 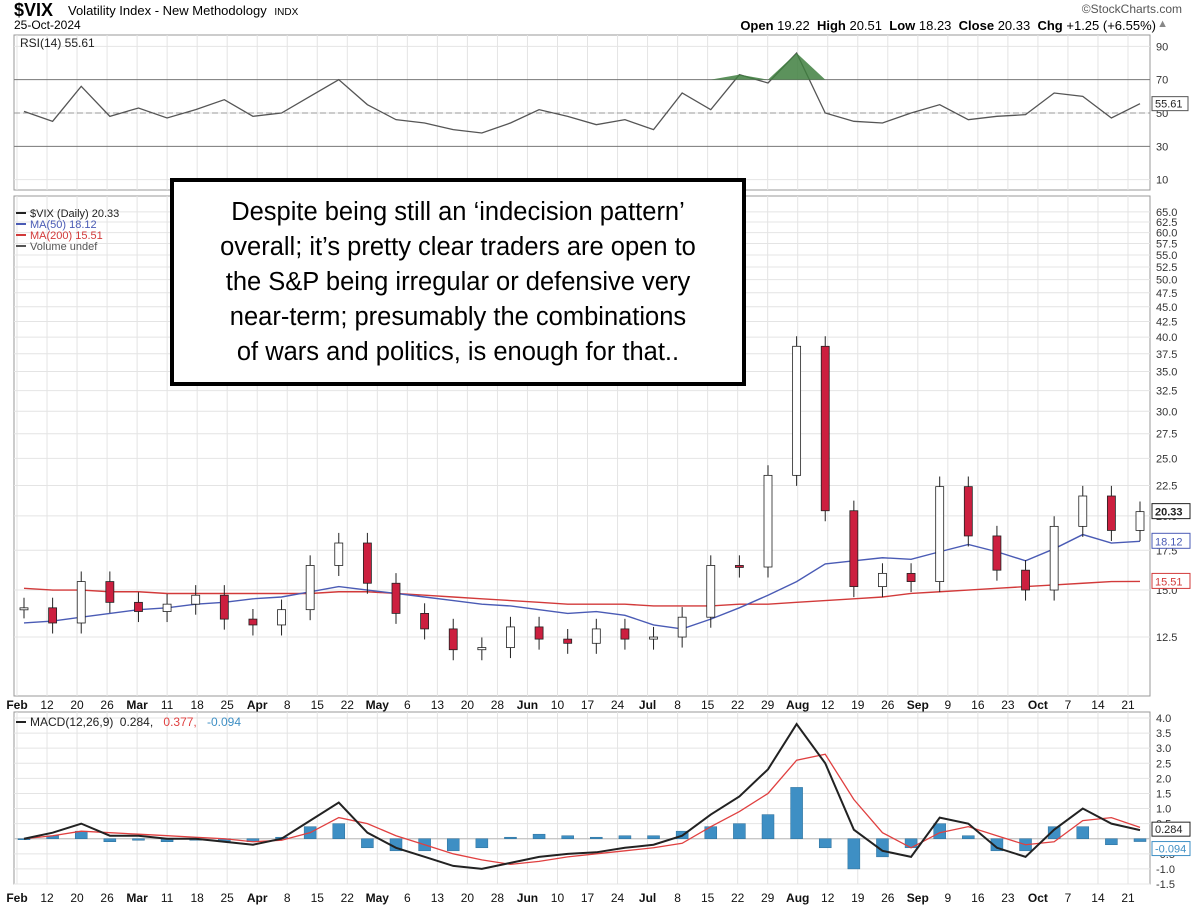 What do you see at coordinates (647, 705) in the screenshot?
I see `x-axis-label: Jul` at bounding box center [647, 705].